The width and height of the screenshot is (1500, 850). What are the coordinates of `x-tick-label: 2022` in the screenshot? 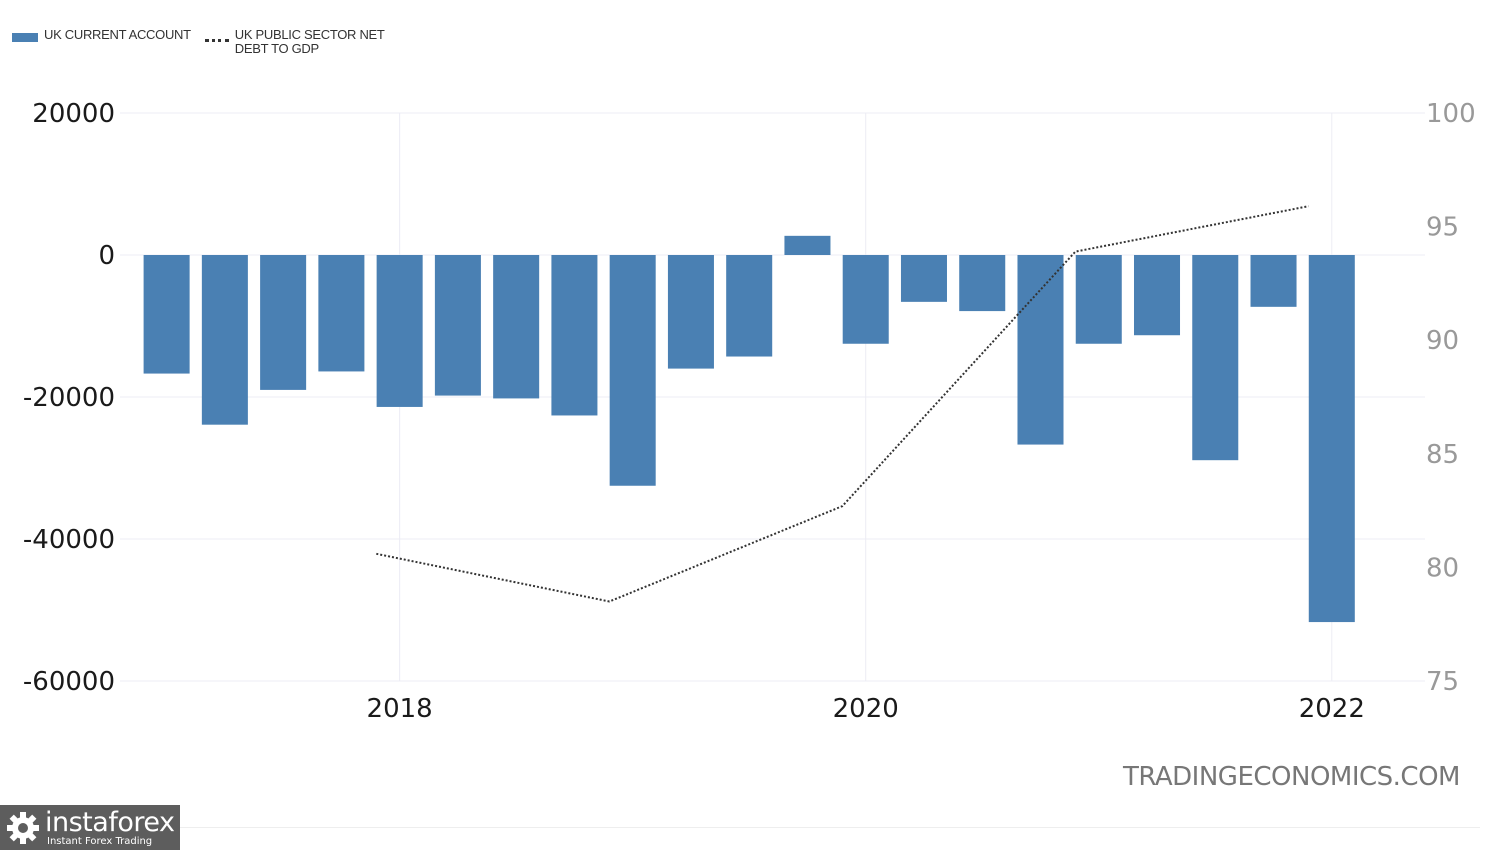 It's located at (1332, 709).